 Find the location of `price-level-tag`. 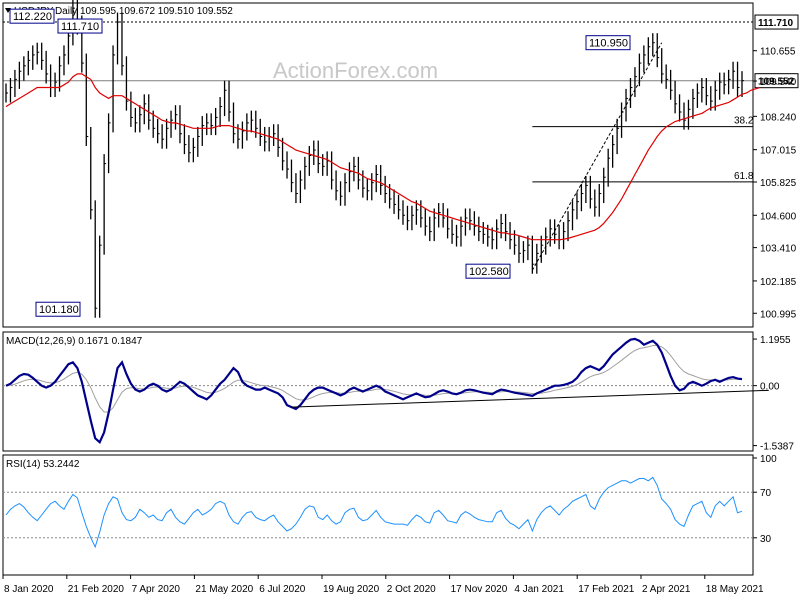

price-level-tag is located at coordinates (776, 22).